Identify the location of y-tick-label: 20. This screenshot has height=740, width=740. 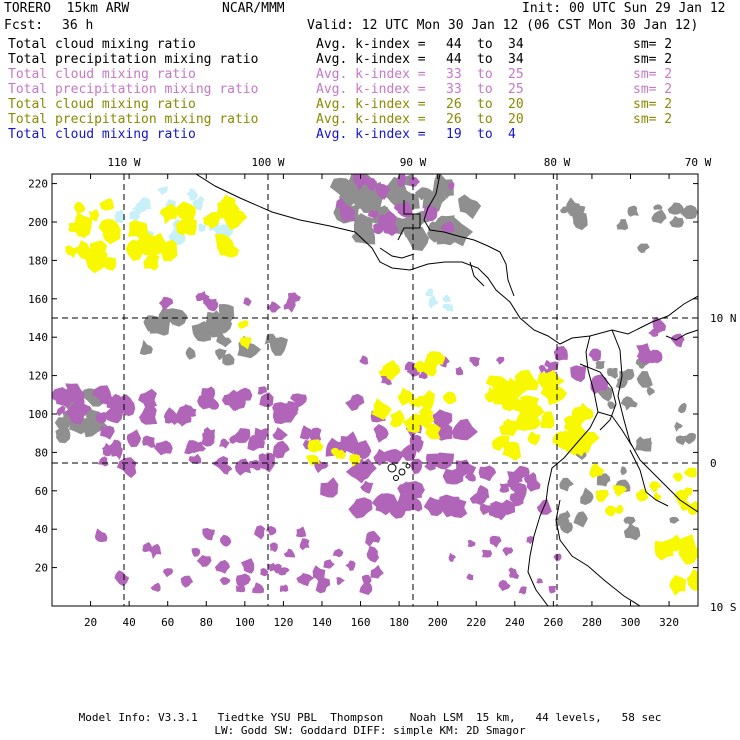
(41, 568).